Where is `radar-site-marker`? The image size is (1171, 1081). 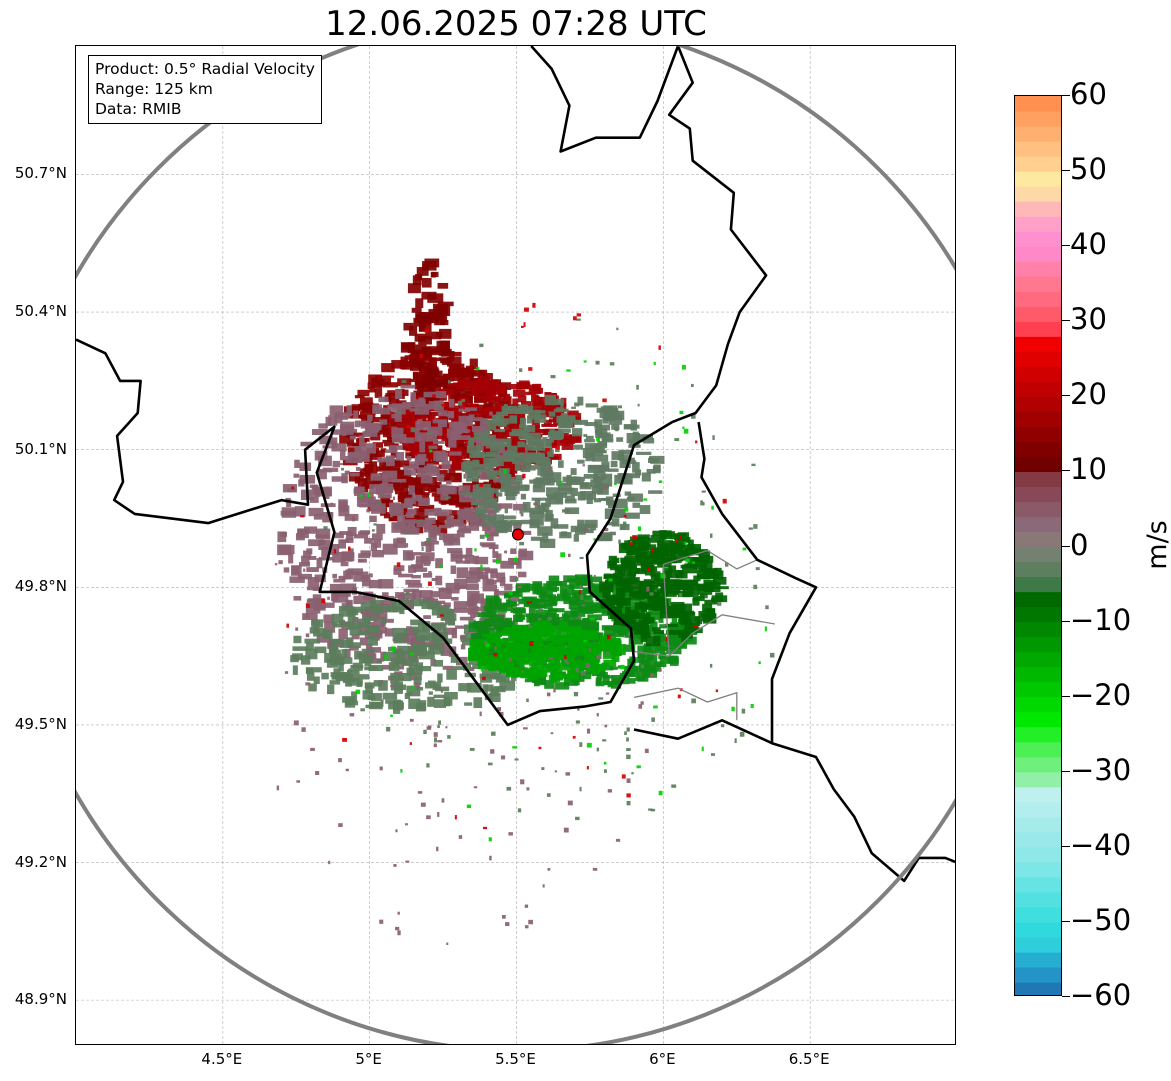 radar-site-marker is located at coordinates (517, 534).